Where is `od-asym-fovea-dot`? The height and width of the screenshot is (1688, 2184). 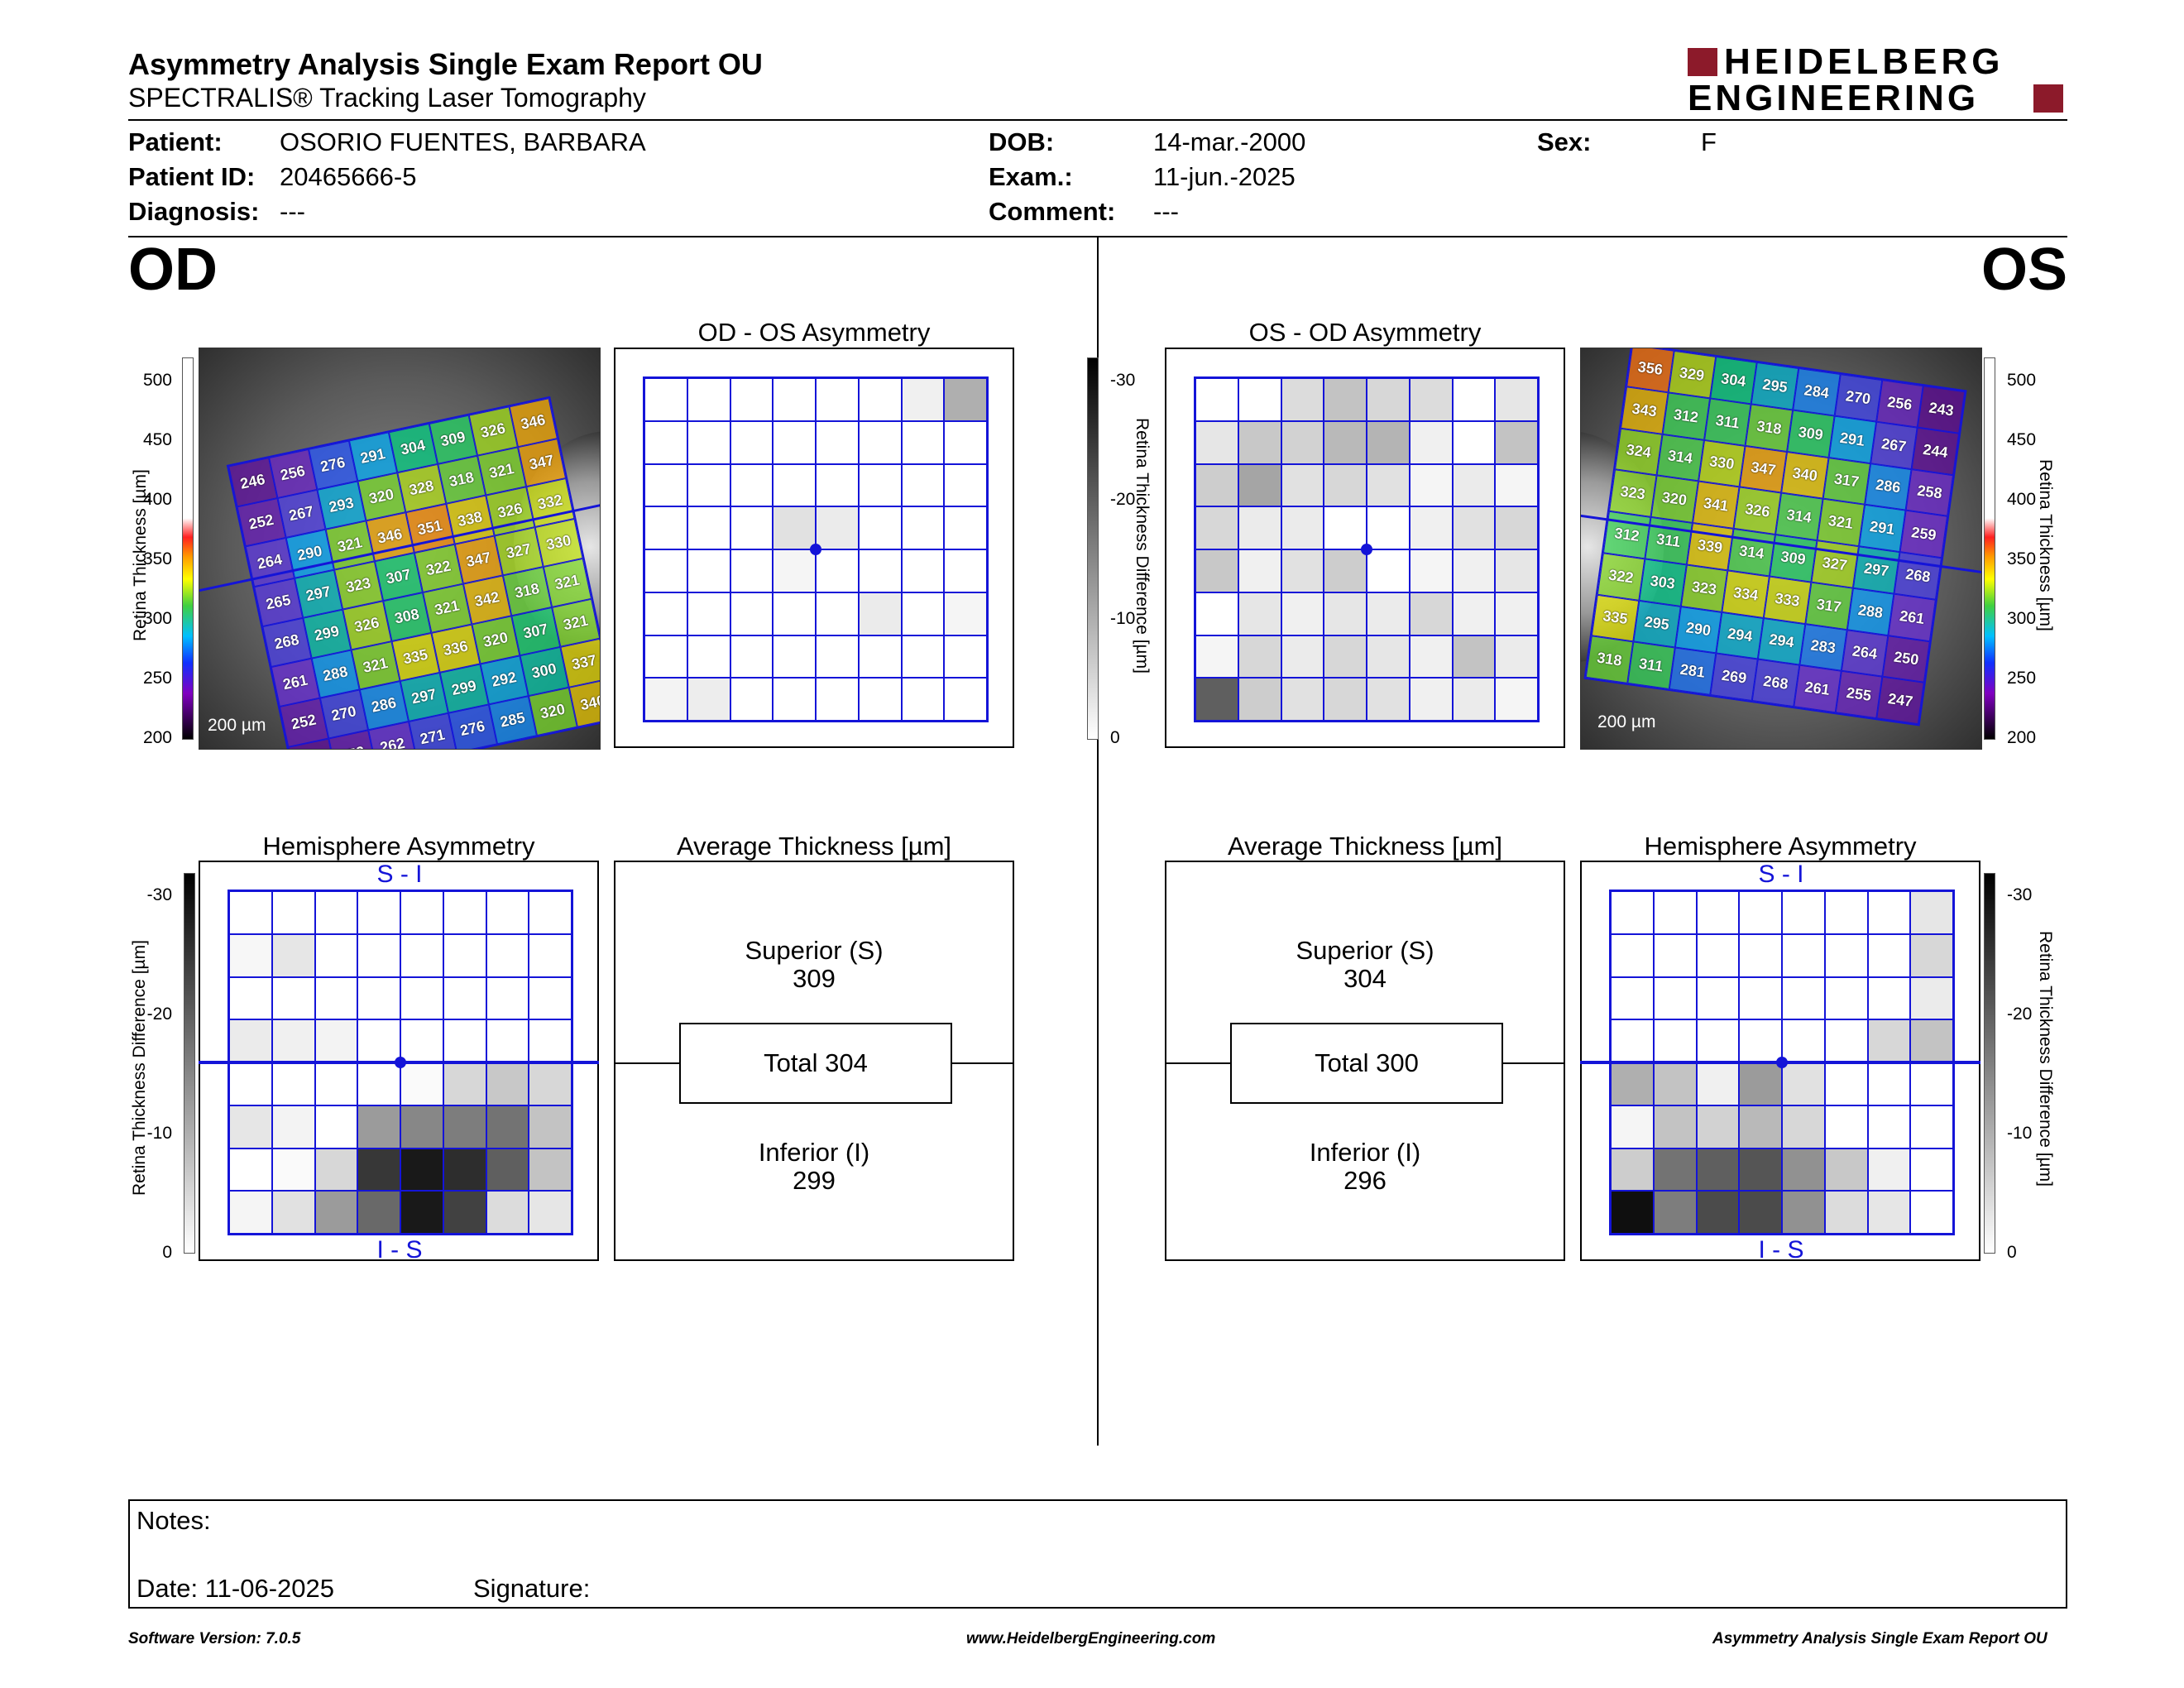
od-asym-fovea-dot is located at coordinates (815, 549).